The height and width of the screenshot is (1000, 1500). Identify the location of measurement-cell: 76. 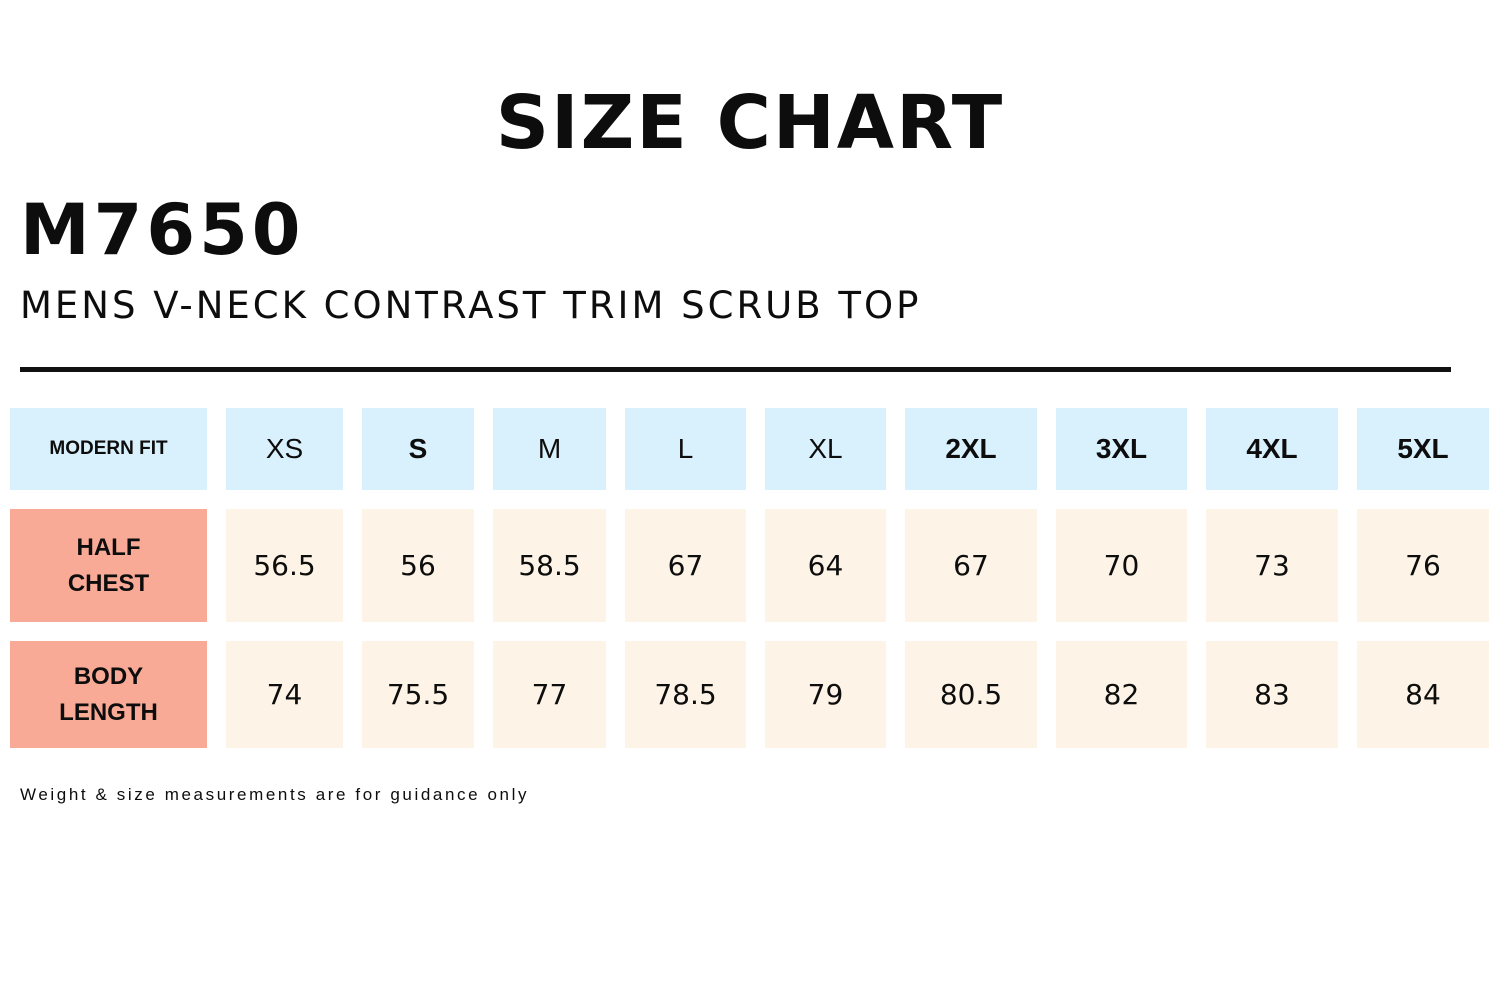
(1423, 565).